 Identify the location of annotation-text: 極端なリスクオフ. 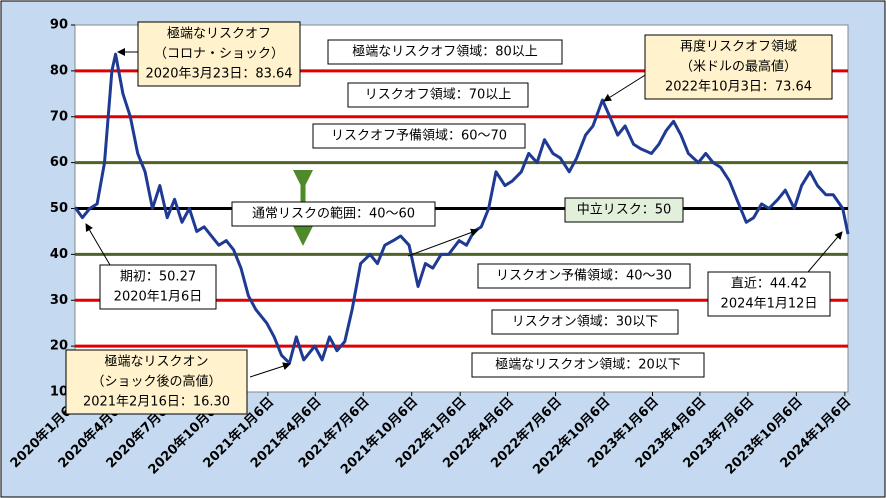
(219, 34).